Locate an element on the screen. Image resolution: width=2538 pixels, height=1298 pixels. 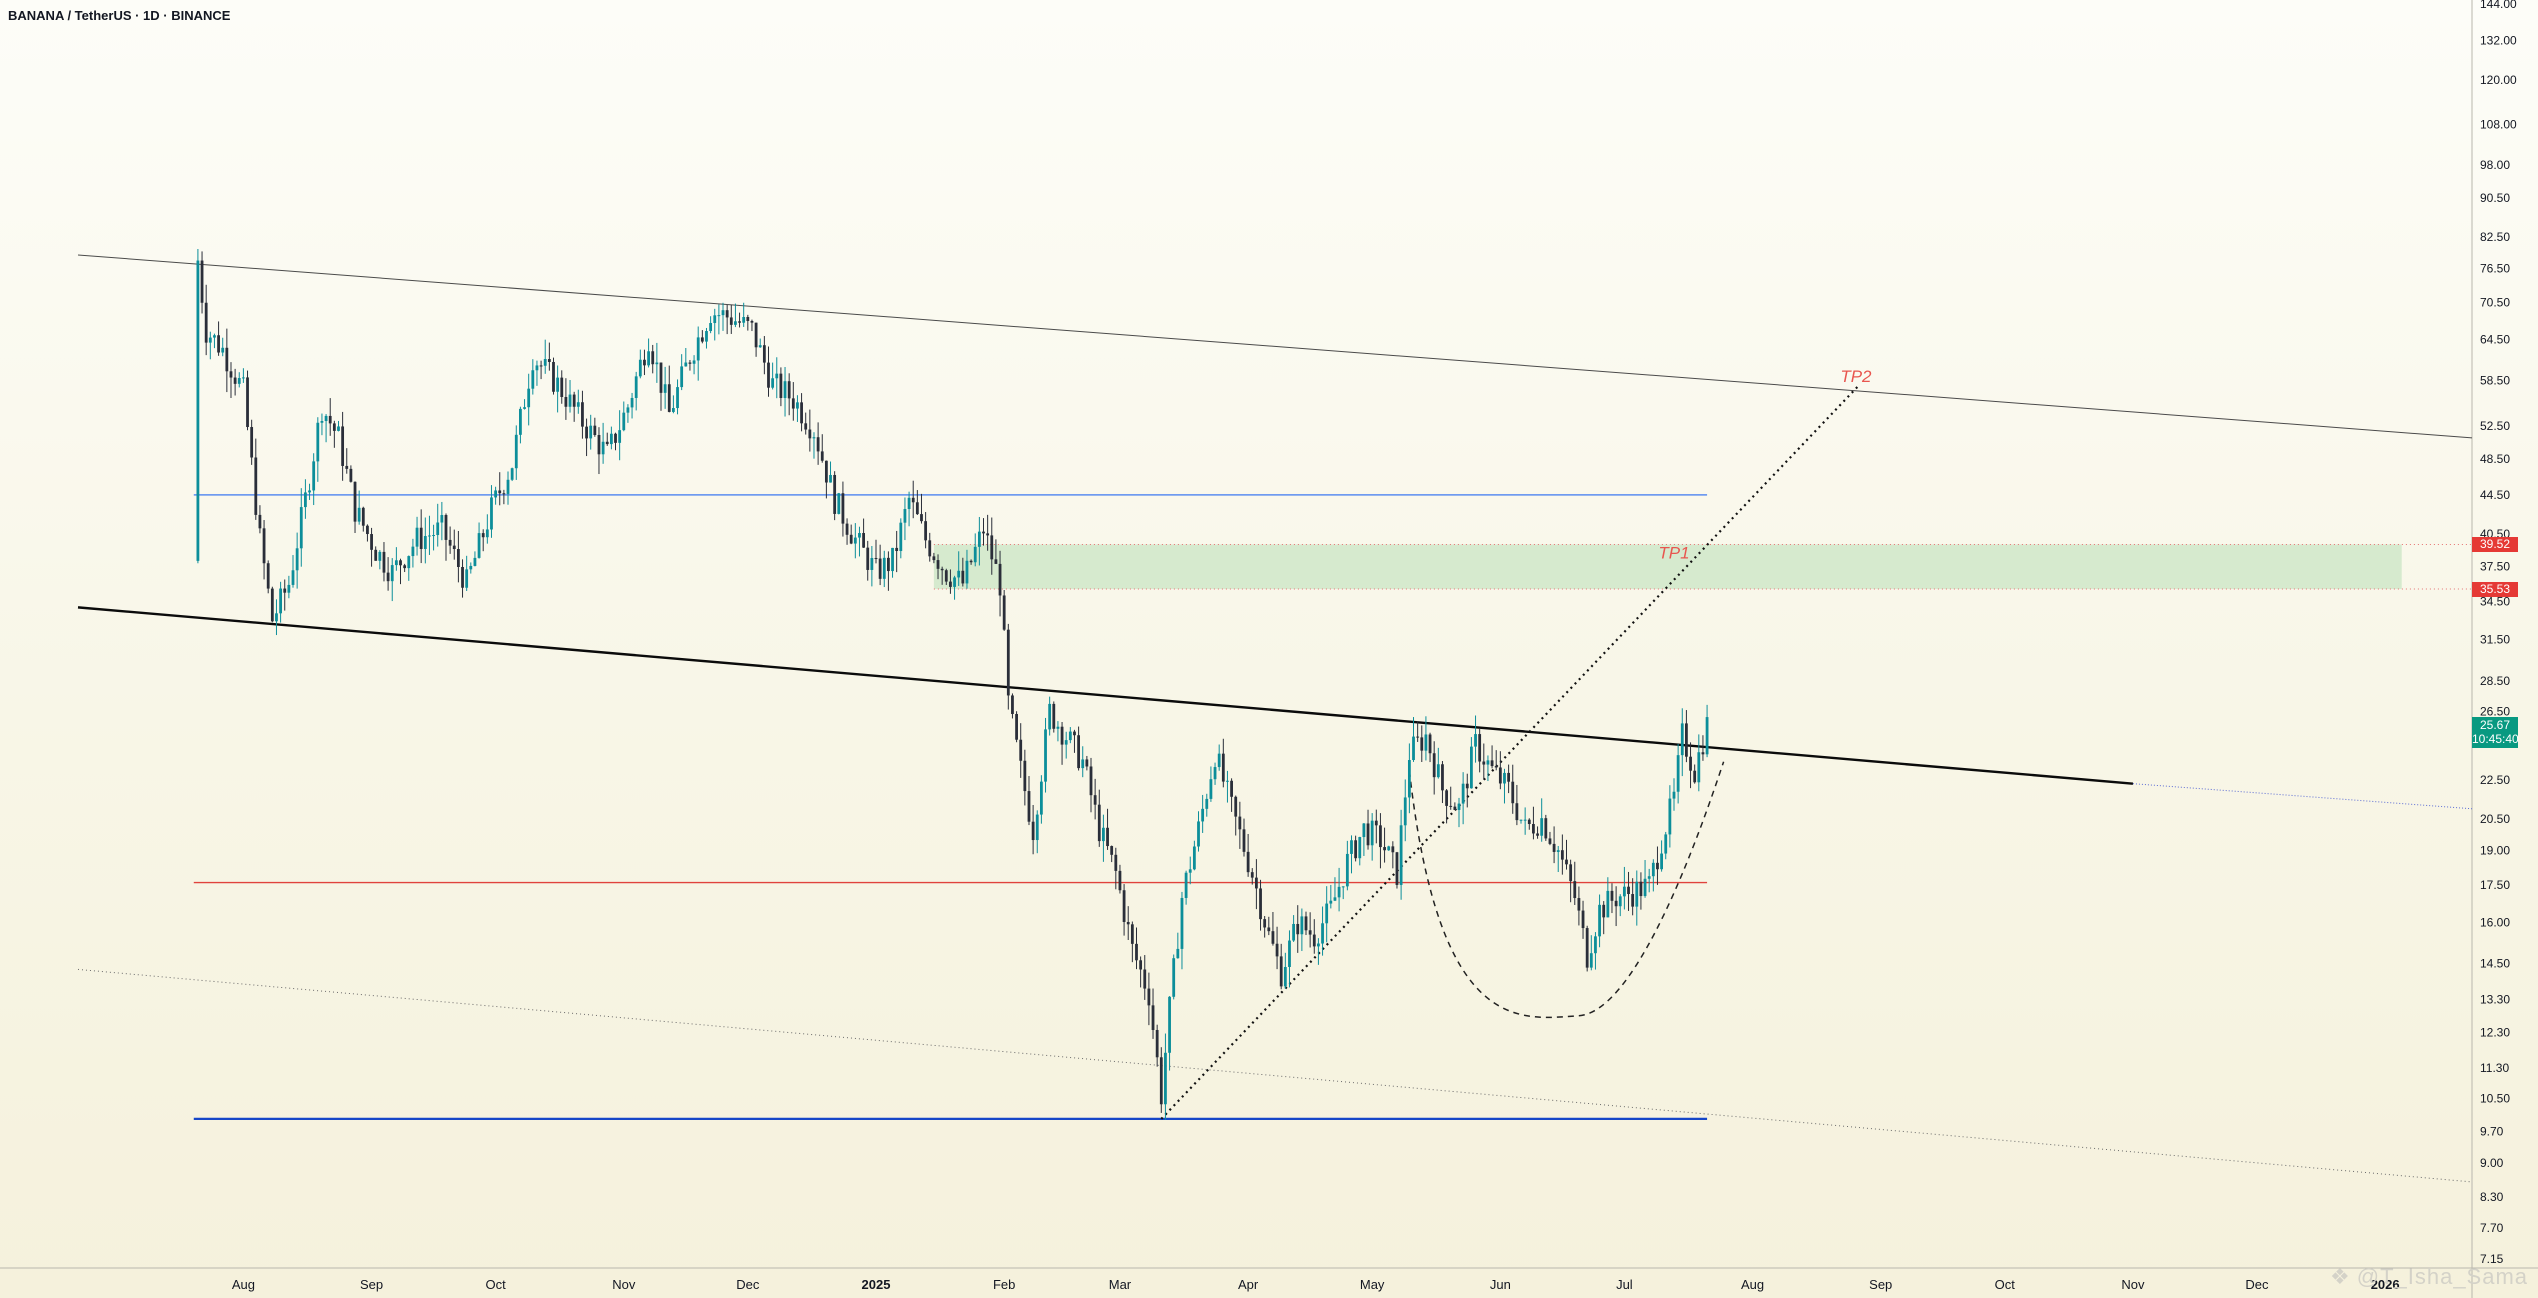
x-tick-label: Sep is located at coordinates (1880, 1284).